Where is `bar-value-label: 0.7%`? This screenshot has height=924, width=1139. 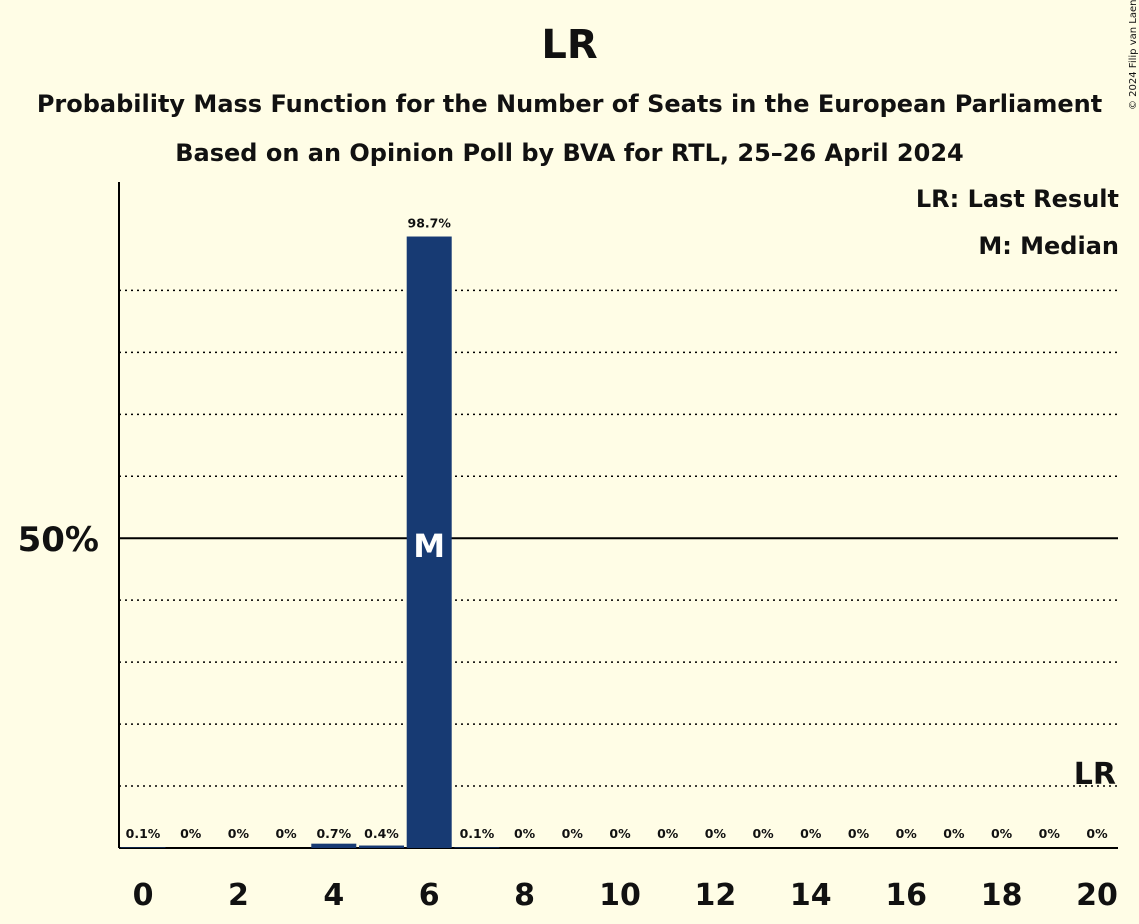
bar-value-label: 0.7% is located at coordinates (333, 833).